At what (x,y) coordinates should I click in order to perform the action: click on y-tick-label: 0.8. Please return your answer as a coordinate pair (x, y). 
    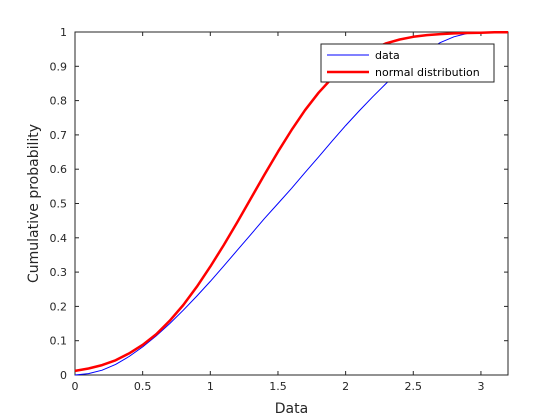
    Looking at the image, I should click on (59, 101).